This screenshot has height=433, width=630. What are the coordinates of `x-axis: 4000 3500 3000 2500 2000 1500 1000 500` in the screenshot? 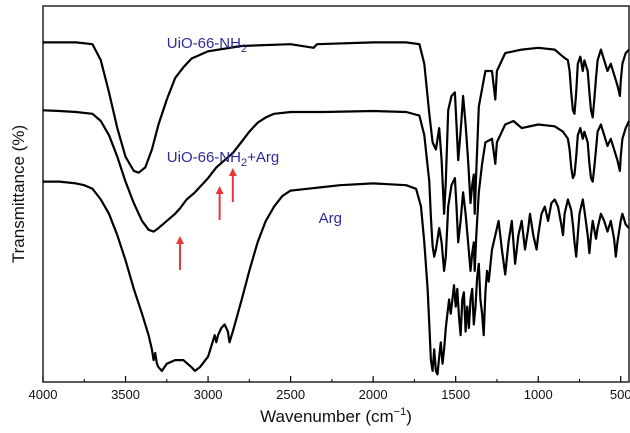 It's located at (329, 389).